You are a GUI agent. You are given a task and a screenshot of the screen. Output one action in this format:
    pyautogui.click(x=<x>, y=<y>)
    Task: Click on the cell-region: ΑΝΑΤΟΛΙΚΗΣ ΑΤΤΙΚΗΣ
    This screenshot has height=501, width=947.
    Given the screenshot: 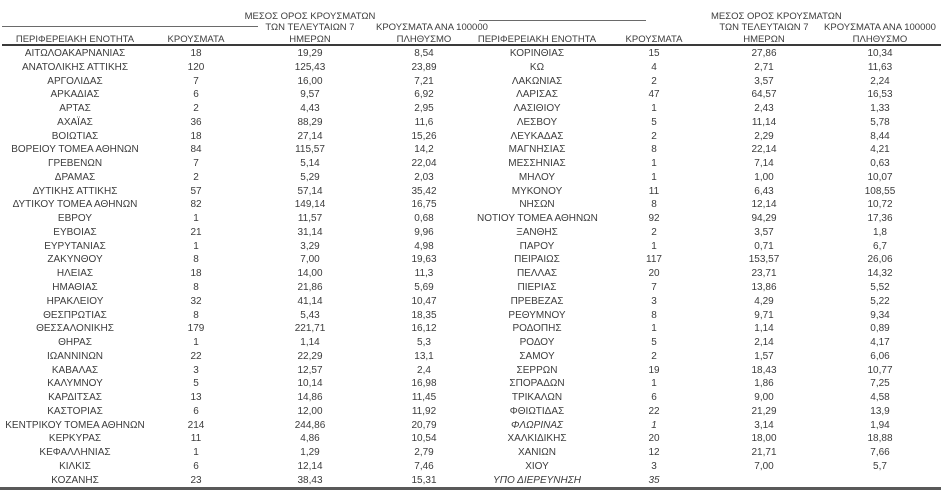 What is the action you would take?
    pyautogui.click(x=75, y=67)
    